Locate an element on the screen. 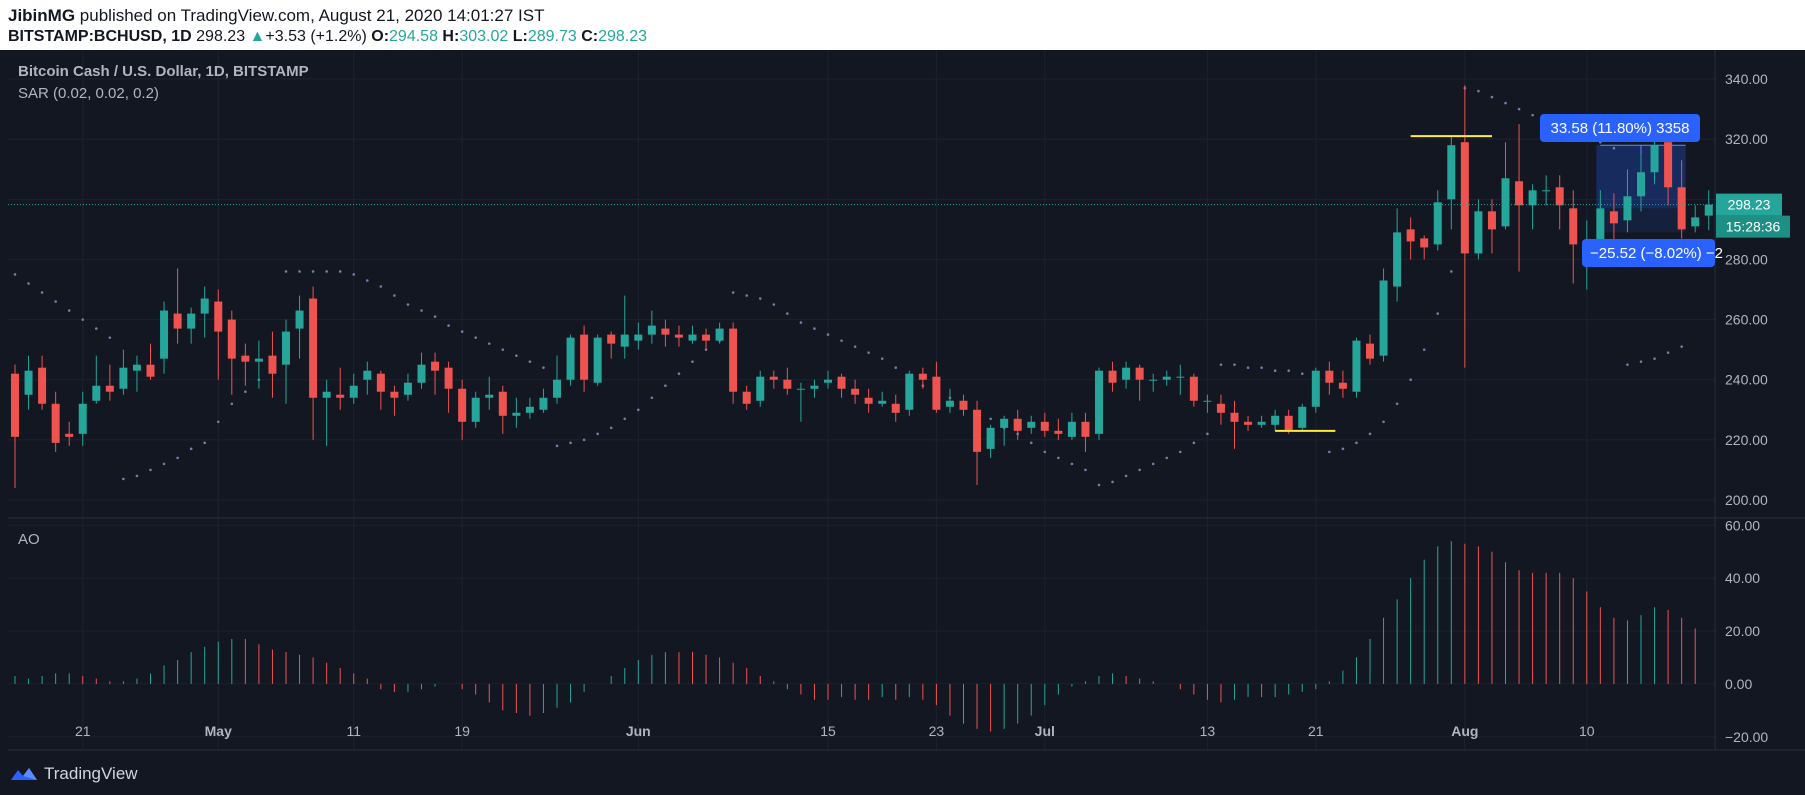 The image size is (1805, 795). footer-branding: TradingView is located at coordinates (74, 774).